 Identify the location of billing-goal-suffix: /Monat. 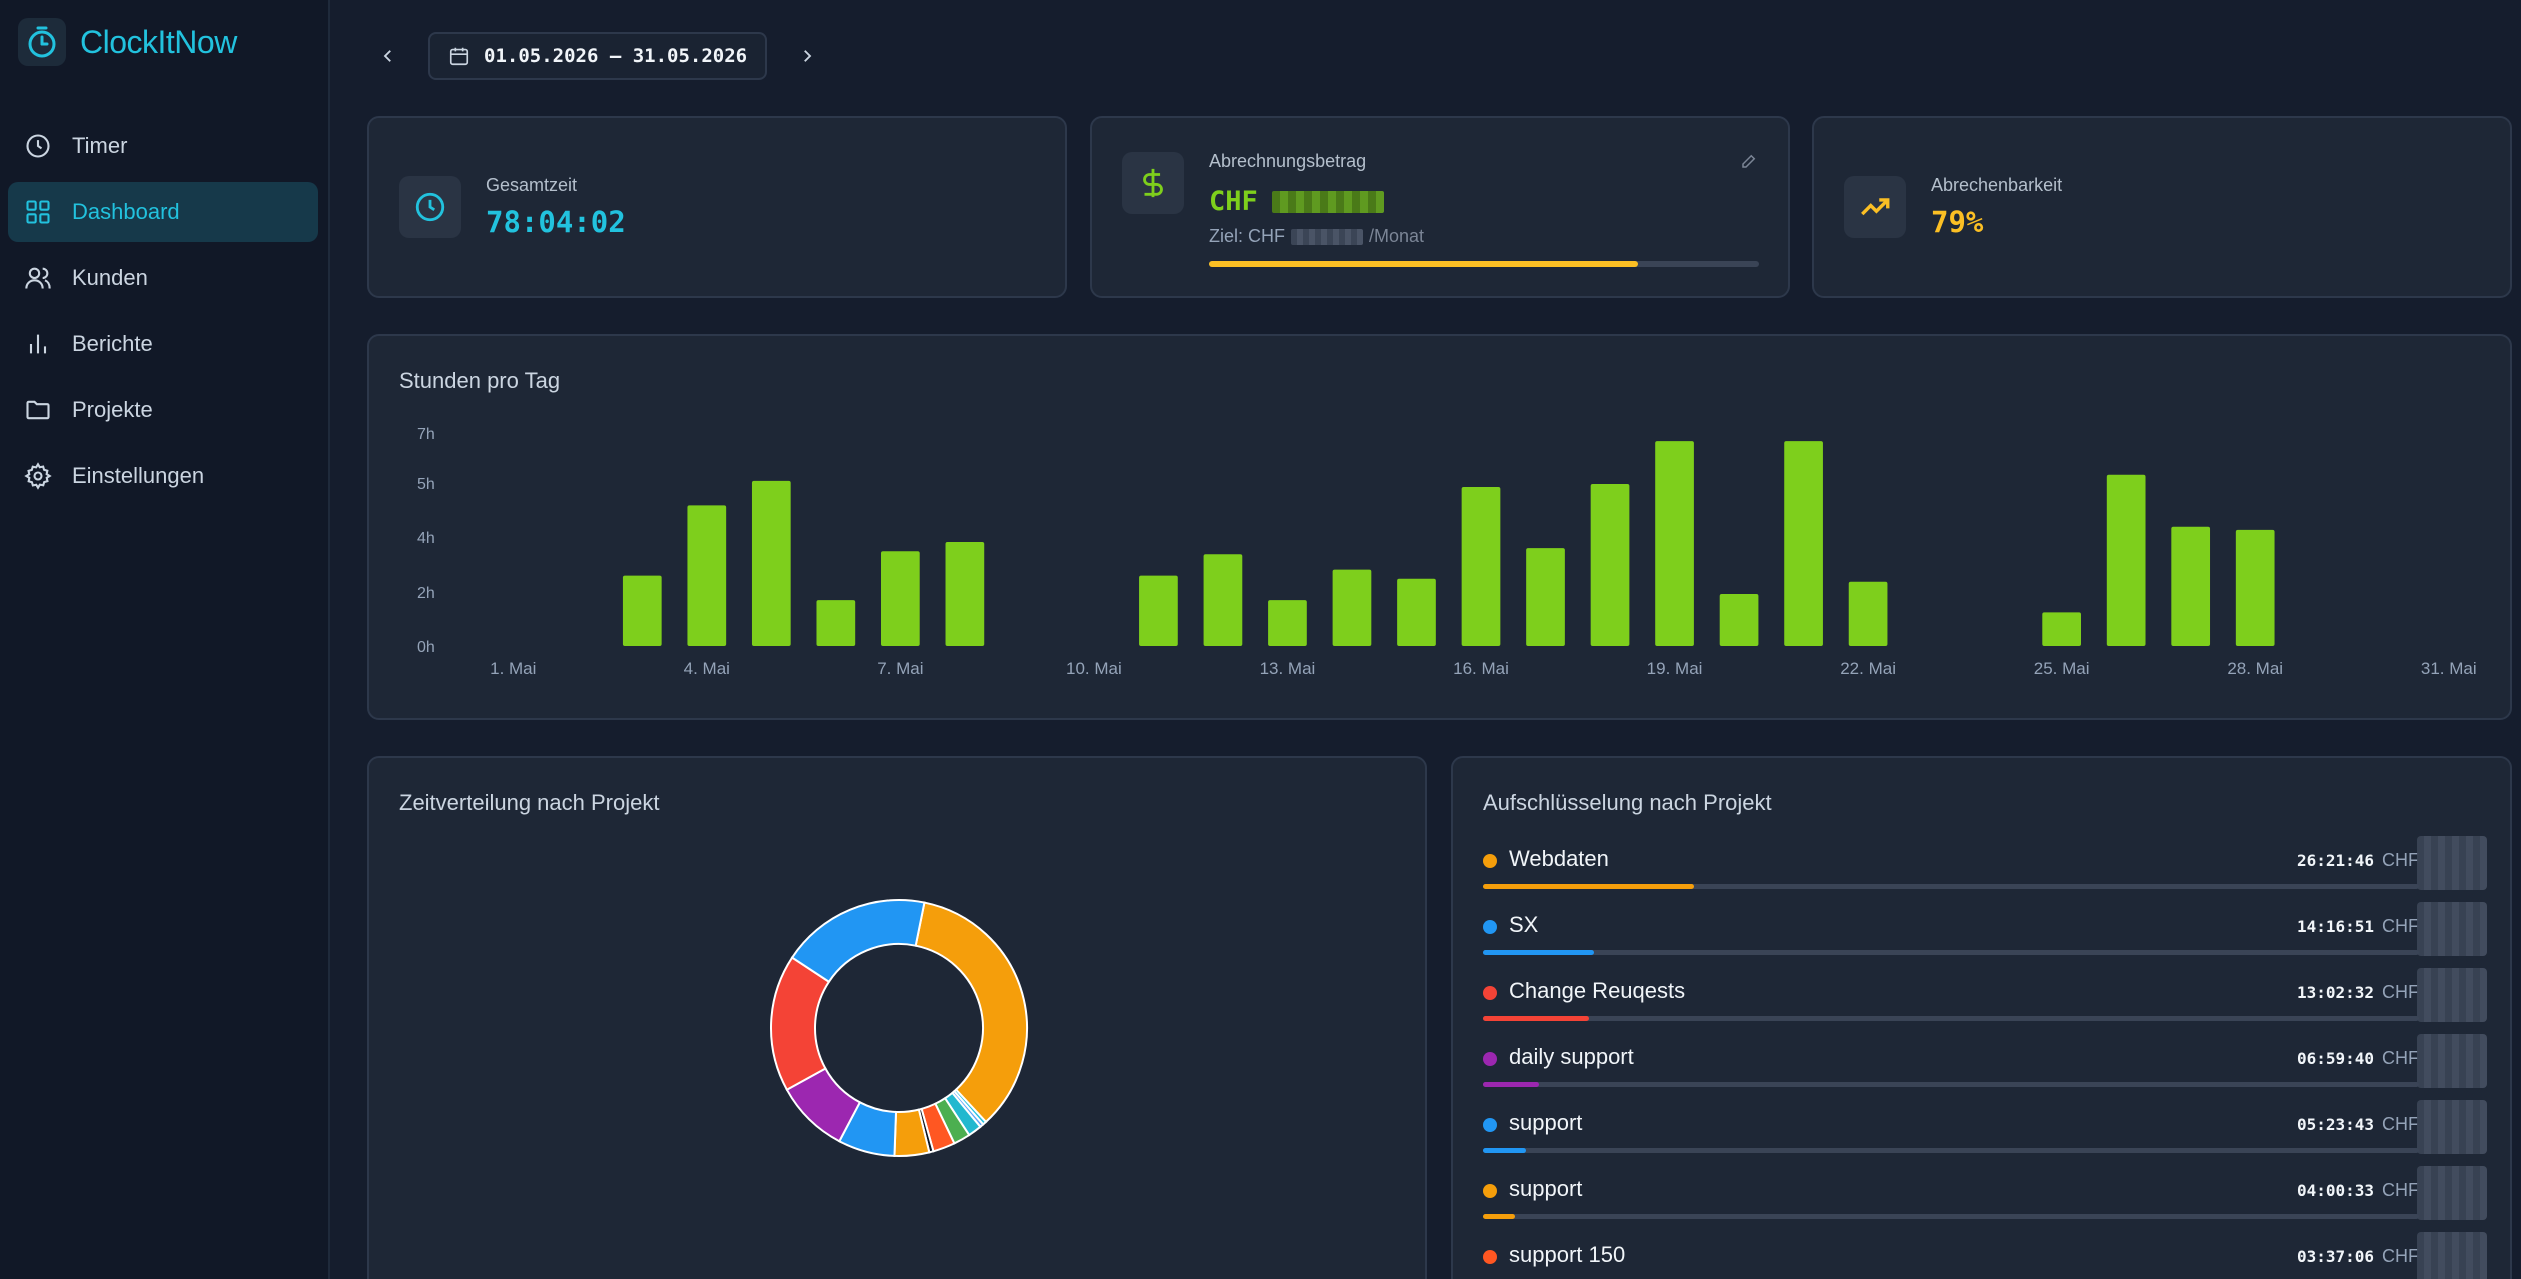
(1397, 236).